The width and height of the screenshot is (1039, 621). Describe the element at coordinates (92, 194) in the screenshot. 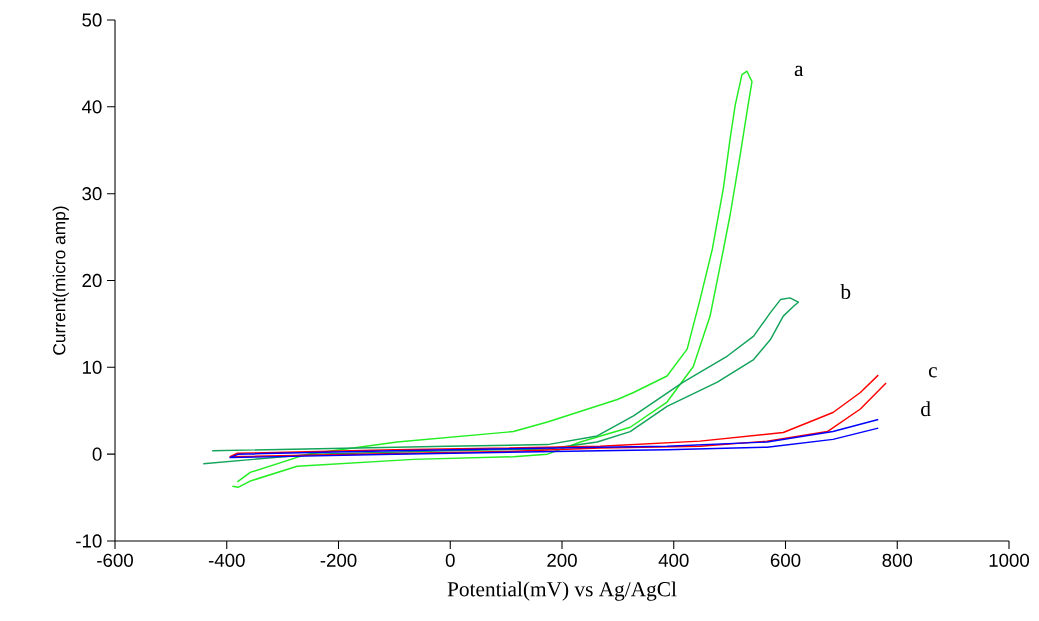

I see `y-tick-label: 30` at that location.